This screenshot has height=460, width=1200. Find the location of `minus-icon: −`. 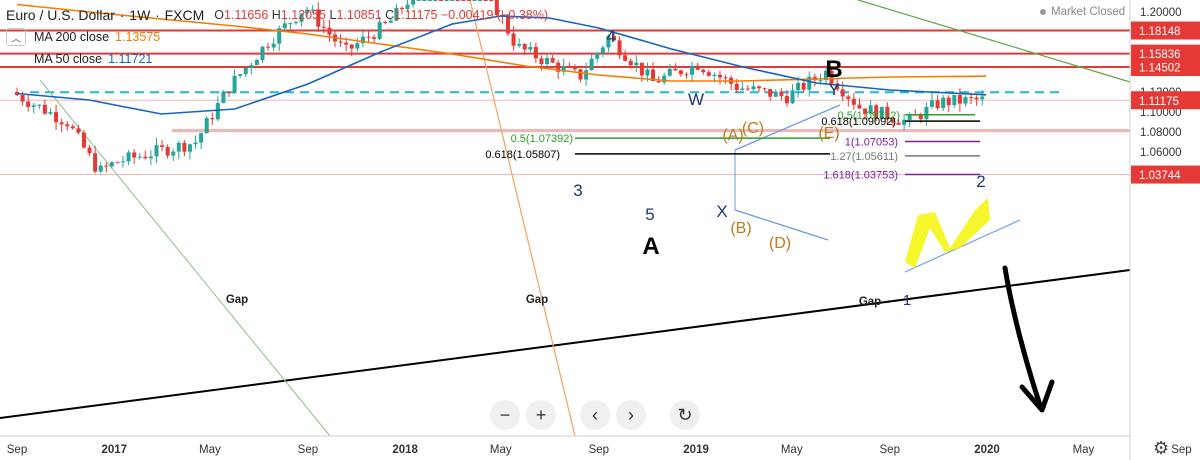

minus-icon: − is located at coordinates (505, 415).